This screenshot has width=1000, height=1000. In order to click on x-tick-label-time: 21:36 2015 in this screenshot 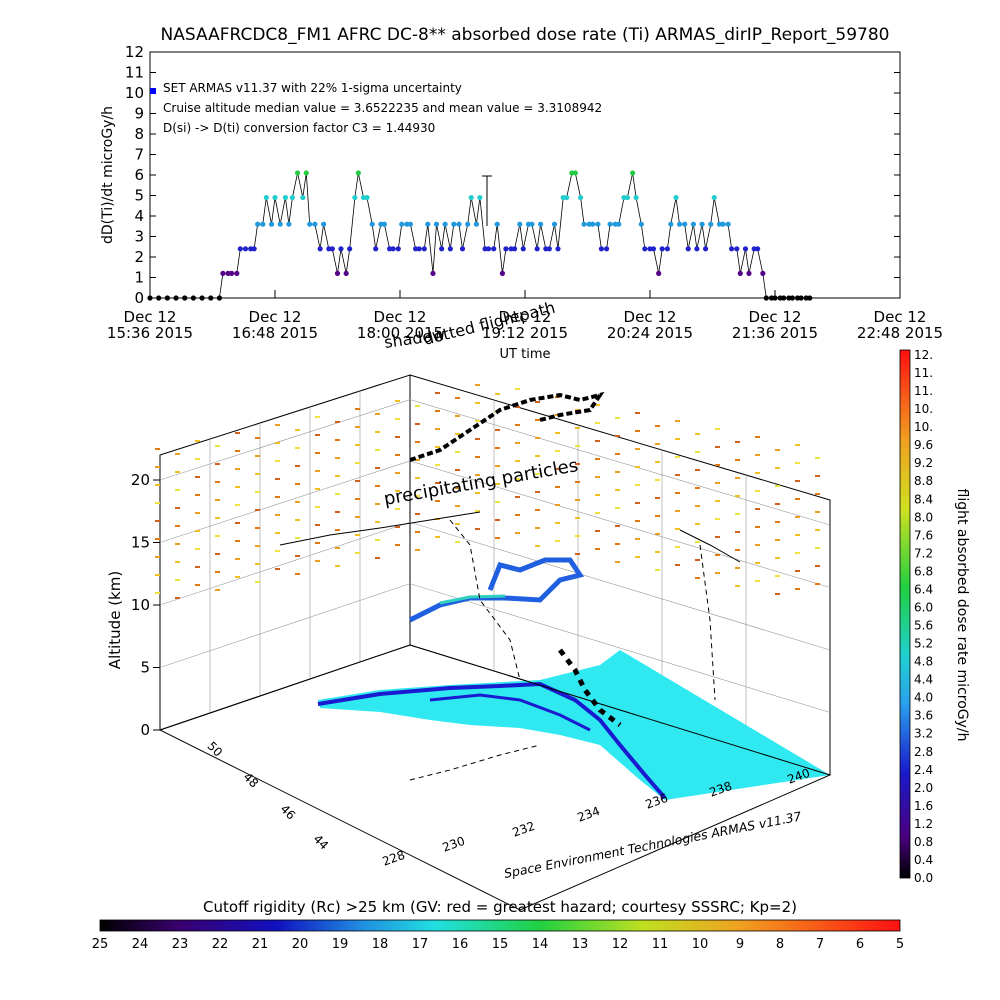, I will do `click(775, 333)`.